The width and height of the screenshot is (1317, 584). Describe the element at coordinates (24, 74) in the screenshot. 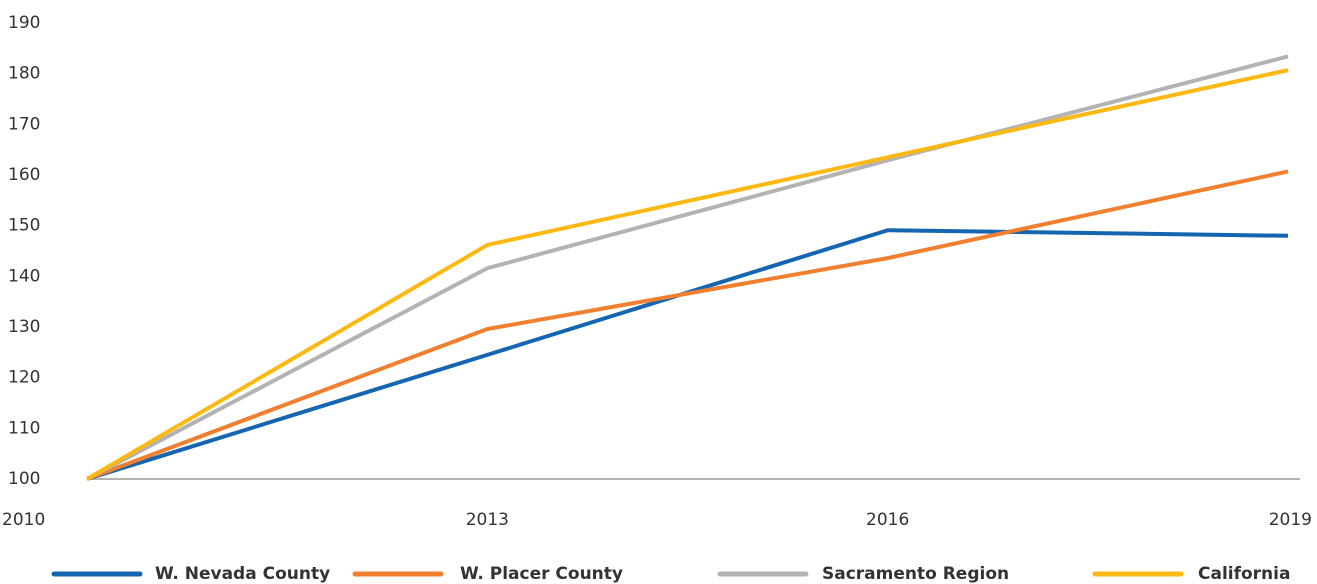

I see `y-tick-label: 180` at that location.